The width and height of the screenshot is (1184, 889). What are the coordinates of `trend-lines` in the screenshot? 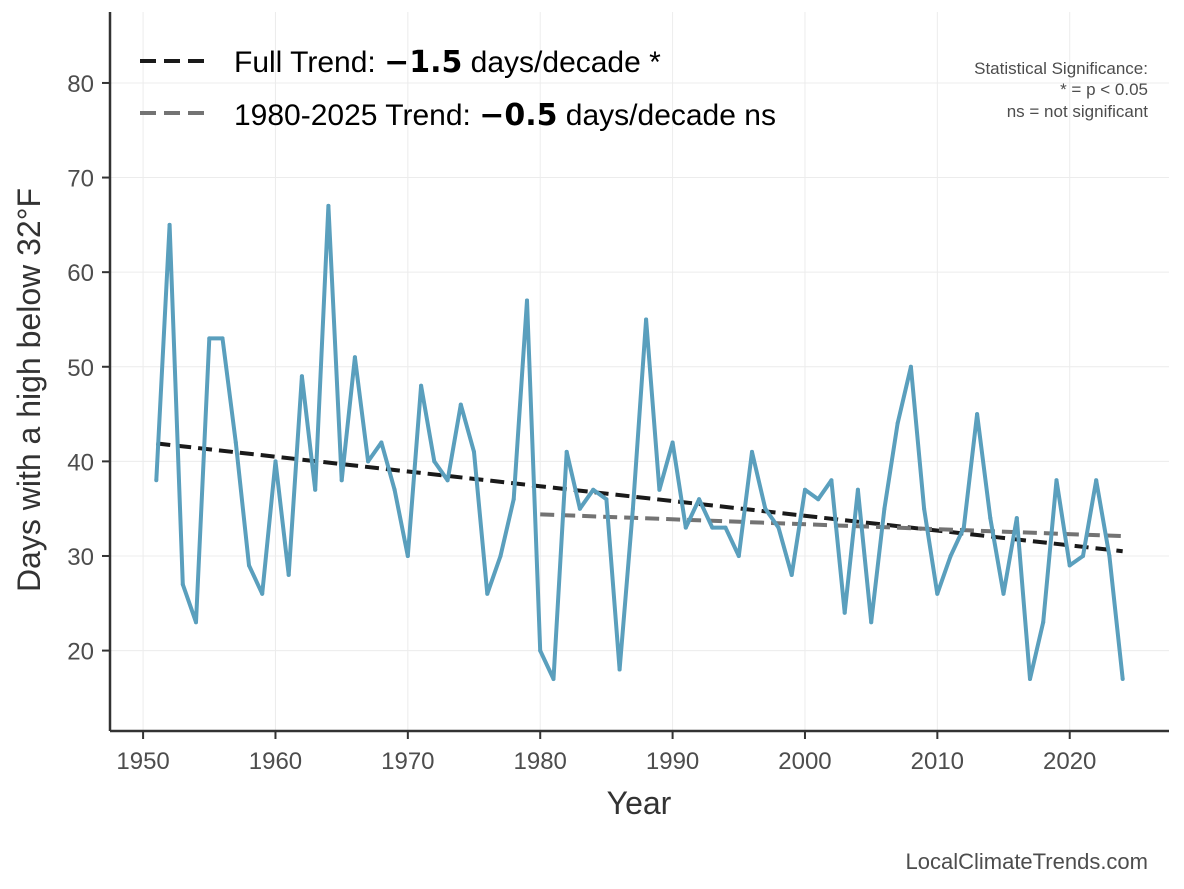 It's located at (639, 497).